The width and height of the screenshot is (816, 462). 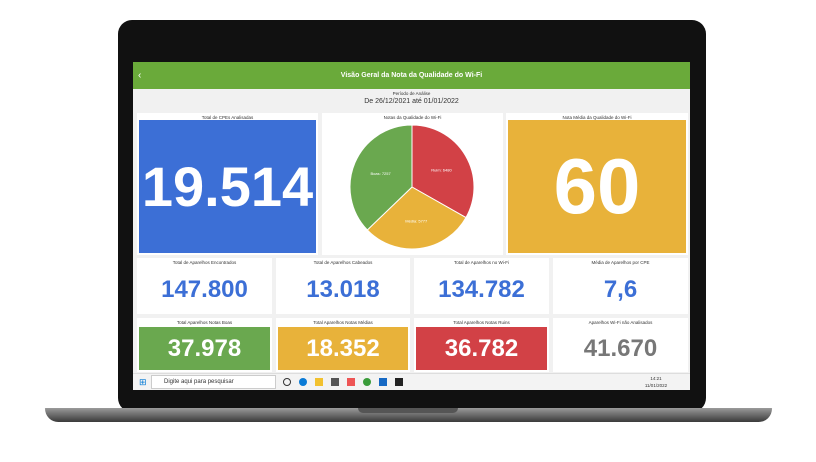 I want to click on taskbar-icons, so click(x=353, y=382).